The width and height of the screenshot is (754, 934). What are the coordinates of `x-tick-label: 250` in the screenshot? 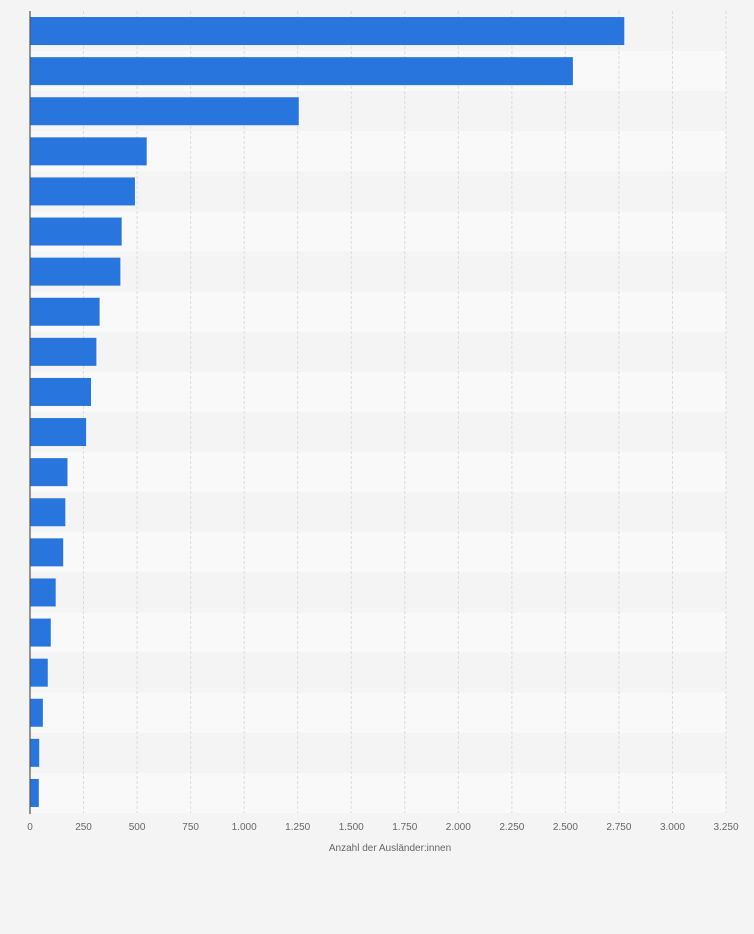 It's located at (83, 827).